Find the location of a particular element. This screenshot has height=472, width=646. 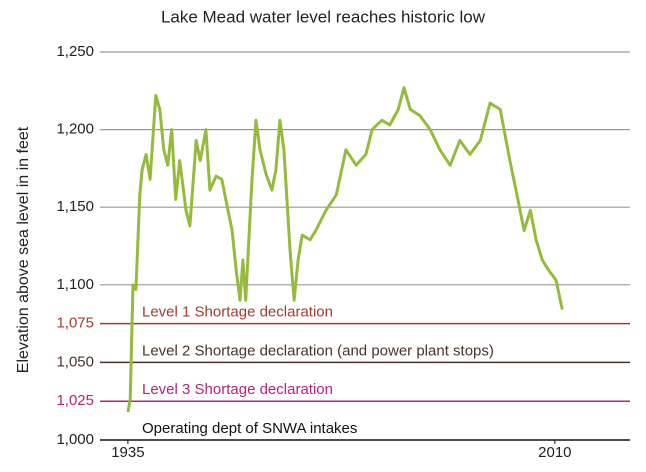

y-tick-label: 1,075 is located at coordinates (75, 323).